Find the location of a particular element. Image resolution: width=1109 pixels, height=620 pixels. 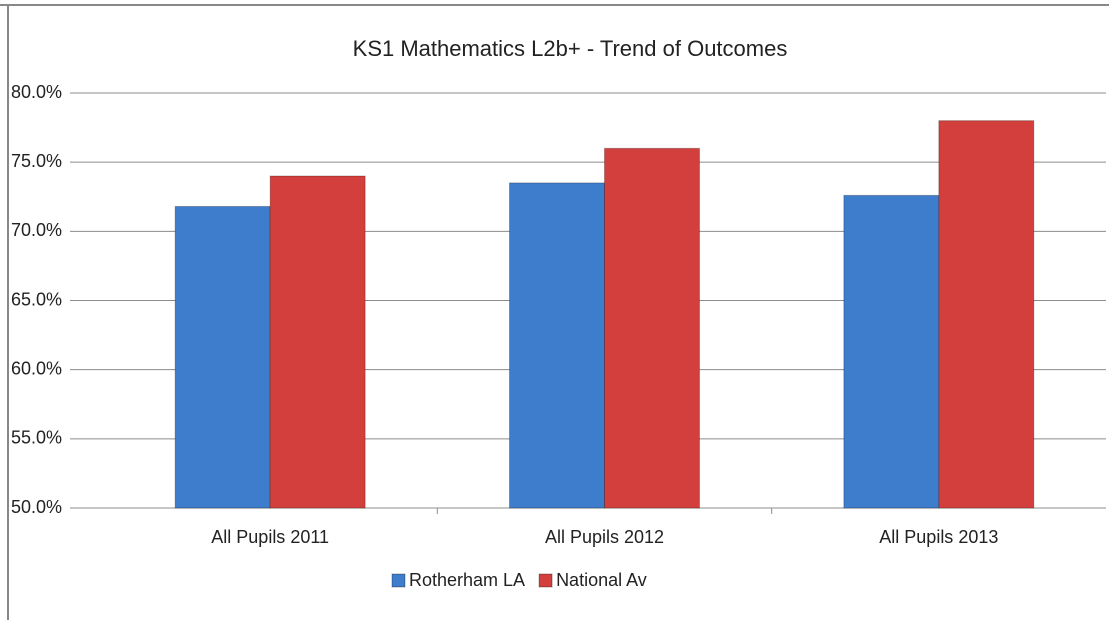

y-tick-label: 50.0% is located at coordinates (36, 507).